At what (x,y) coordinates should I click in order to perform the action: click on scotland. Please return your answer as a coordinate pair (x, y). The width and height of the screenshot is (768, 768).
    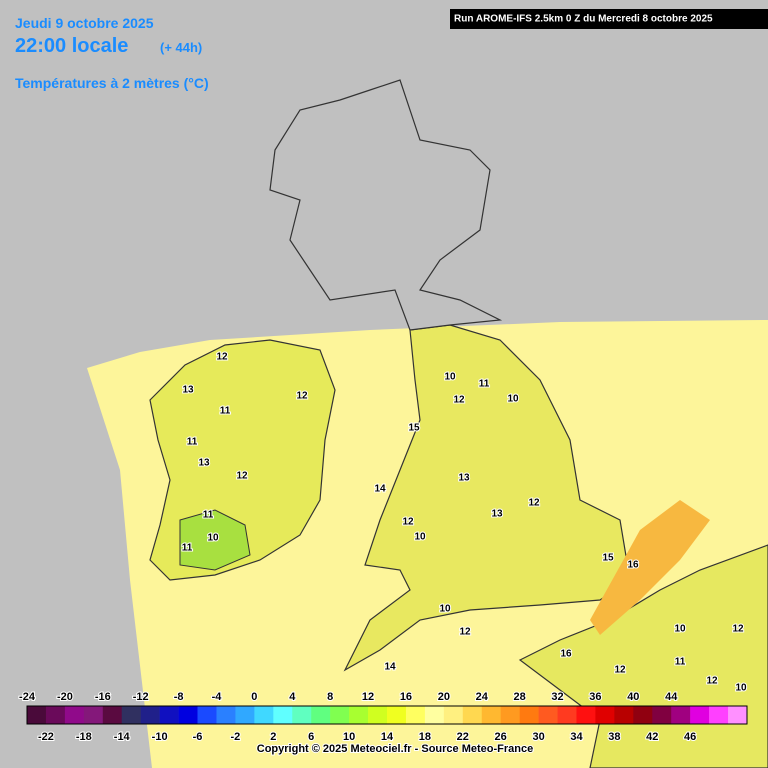
    Looking at the image, I should click on (386, 205).